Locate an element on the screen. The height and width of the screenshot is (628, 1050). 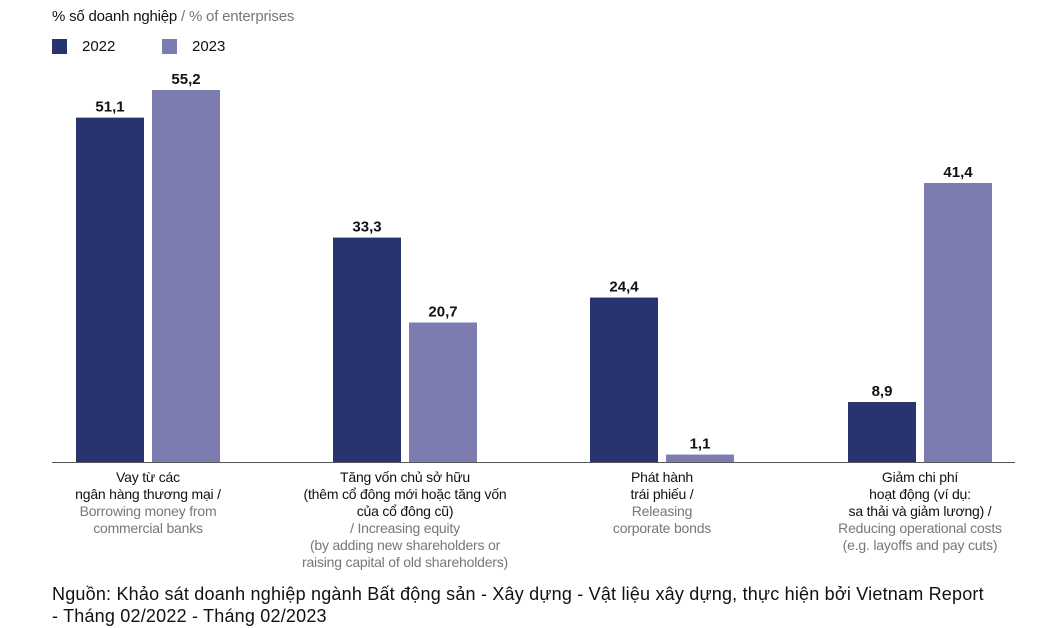
legend-label-2022: 2022 is located at coordinates (99, 46).